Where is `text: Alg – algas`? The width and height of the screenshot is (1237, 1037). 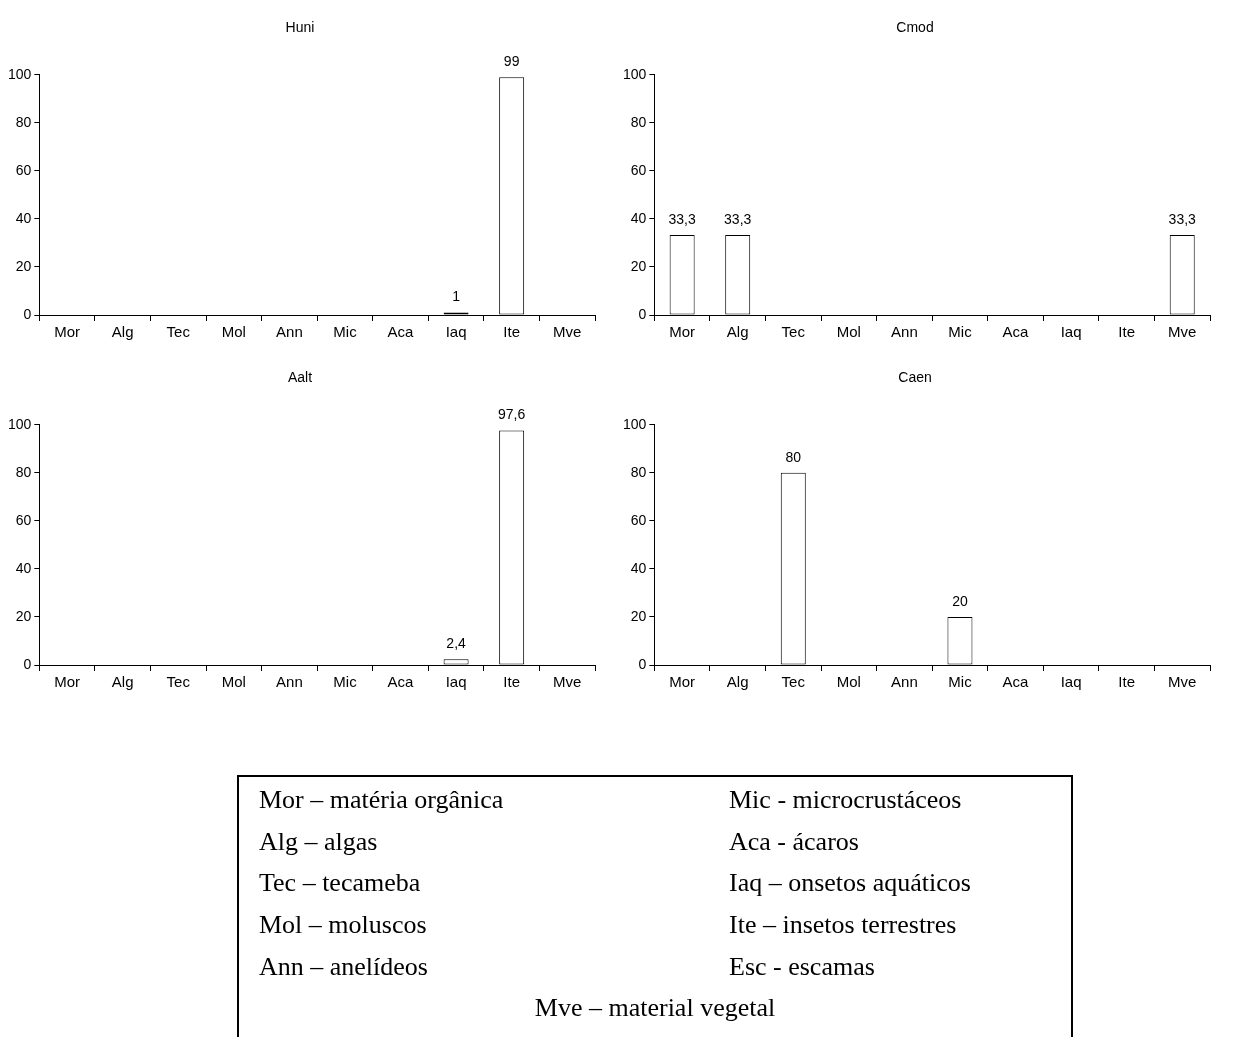
text: Alg – algas is located at coordinates (319, 842).